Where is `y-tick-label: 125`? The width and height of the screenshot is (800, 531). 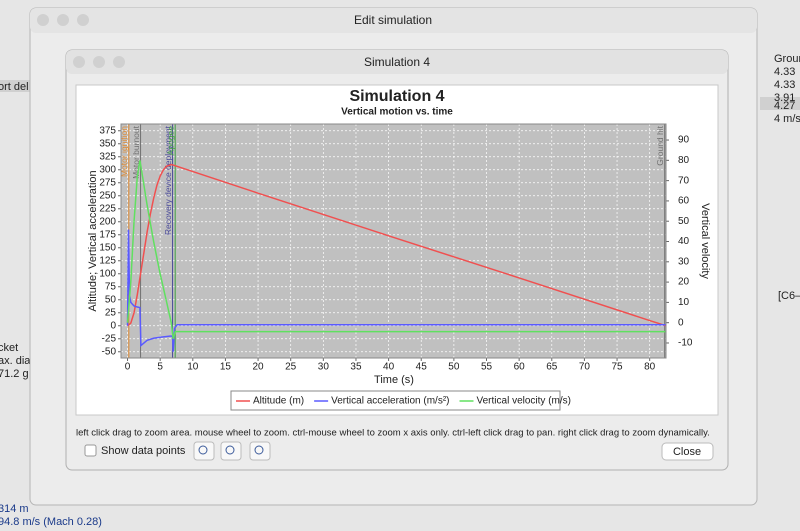
y-tick-label: 125 is located at coordinates (107, 260).